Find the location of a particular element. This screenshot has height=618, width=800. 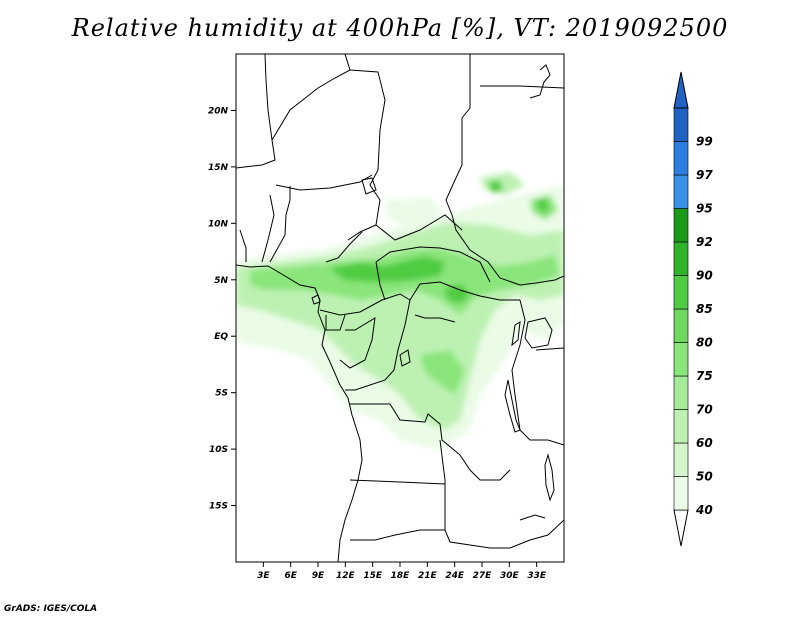

lon-tick-label: 21E is located at coordinates (428, 576).